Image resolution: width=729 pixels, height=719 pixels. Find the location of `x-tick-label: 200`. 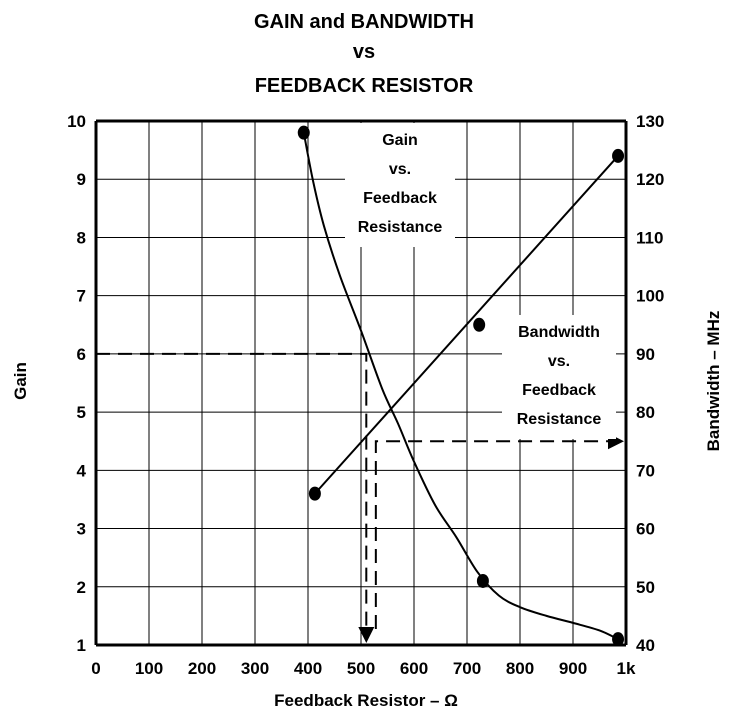

x-tick-label: 200 is located at coordinates (202, 668).